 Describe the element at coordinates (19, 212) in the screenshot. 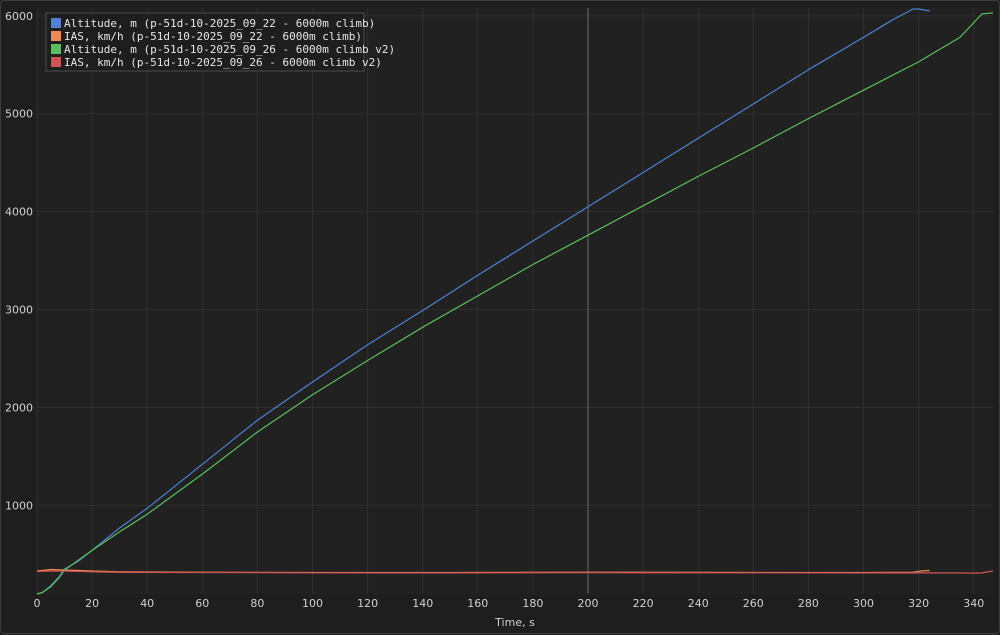

I see `y-tick-label: 4000` at that location.